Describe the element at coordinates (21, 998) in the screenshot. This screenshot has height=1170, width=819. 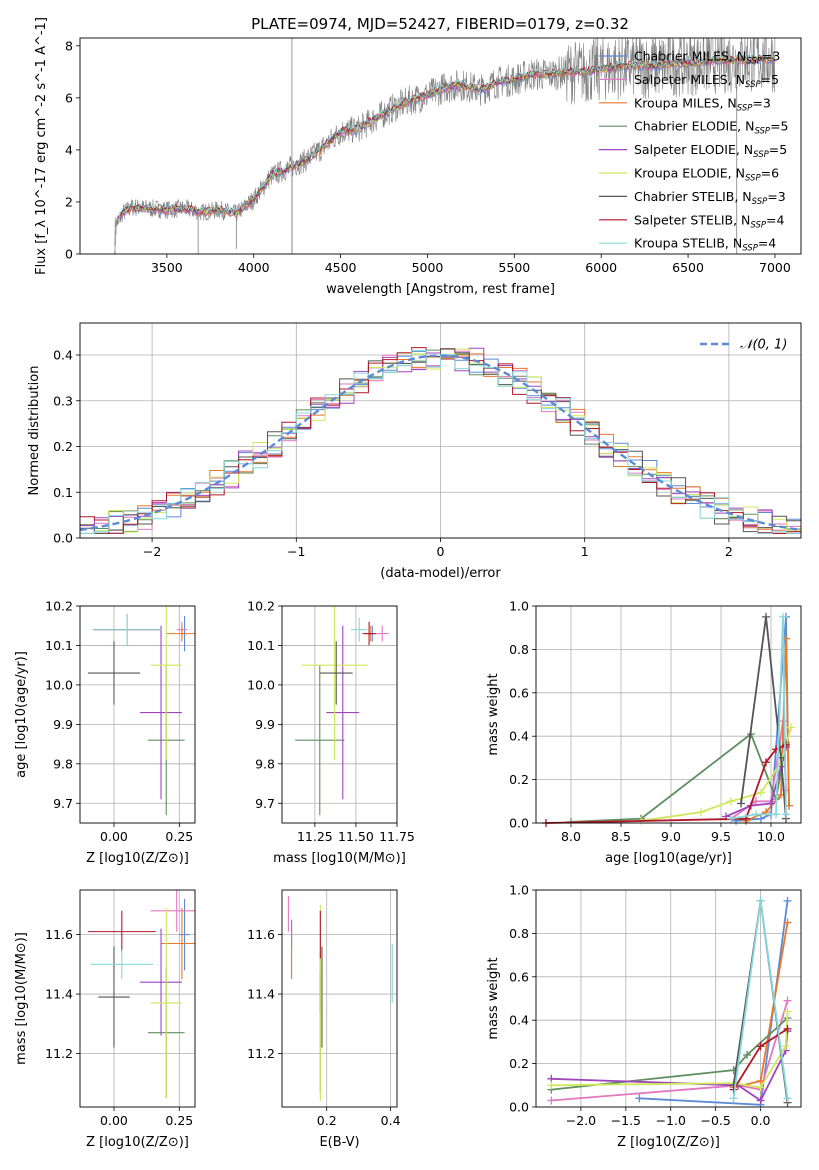
I see `y-axis-label: mass [log10(M/M⊙)]` at that location.